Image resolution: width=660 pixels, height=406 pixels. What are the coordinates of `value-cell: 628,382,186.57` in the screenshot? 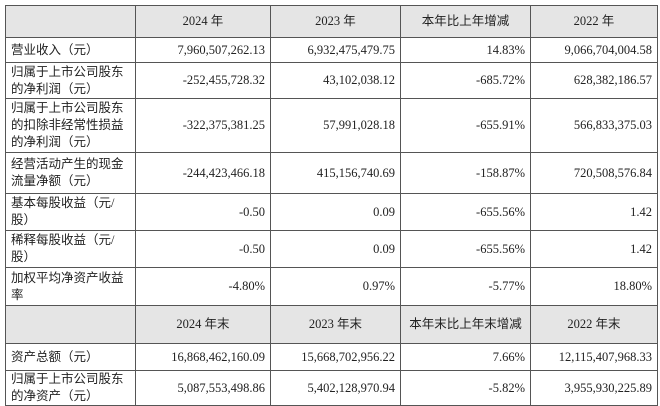 It's located at (594, 80).